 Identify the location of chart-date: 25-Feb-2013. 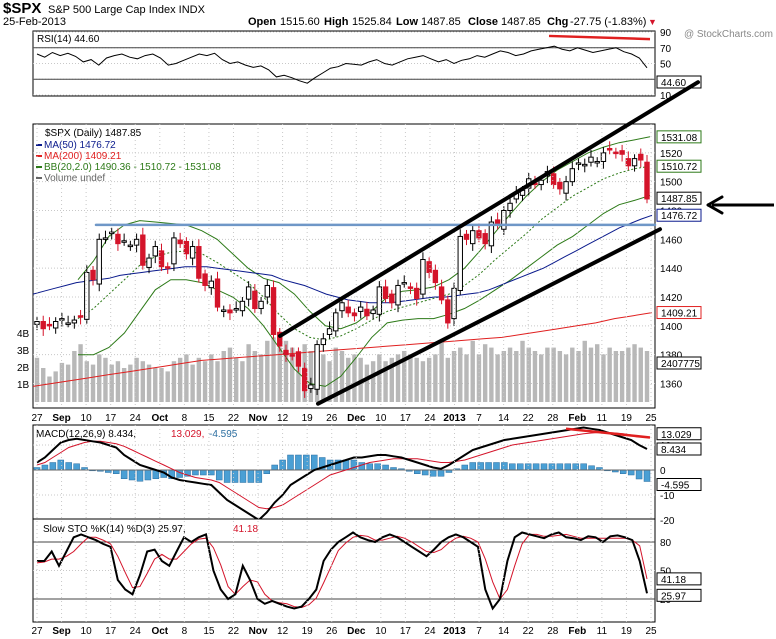
(34, 22).